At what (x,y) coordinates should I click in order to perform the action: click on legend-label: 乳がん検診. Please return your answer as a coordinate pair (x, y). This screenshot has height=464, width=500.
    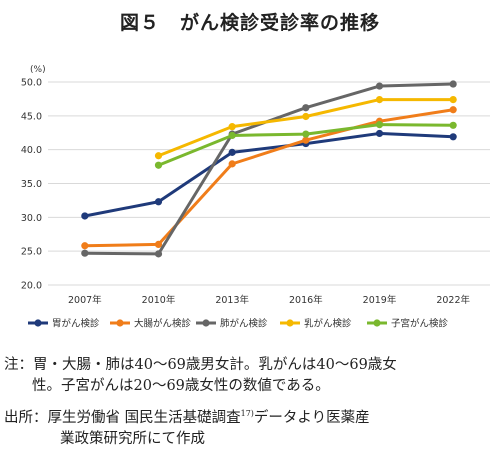
    Looking at the image, I should click on (328, 324).